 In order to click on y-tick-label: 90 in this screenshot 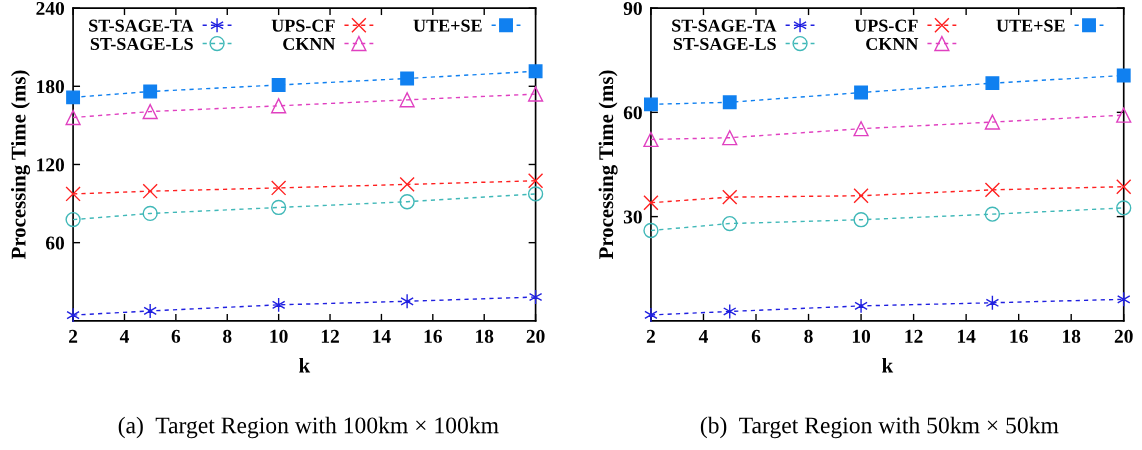, I will do `click(632, 8)`.